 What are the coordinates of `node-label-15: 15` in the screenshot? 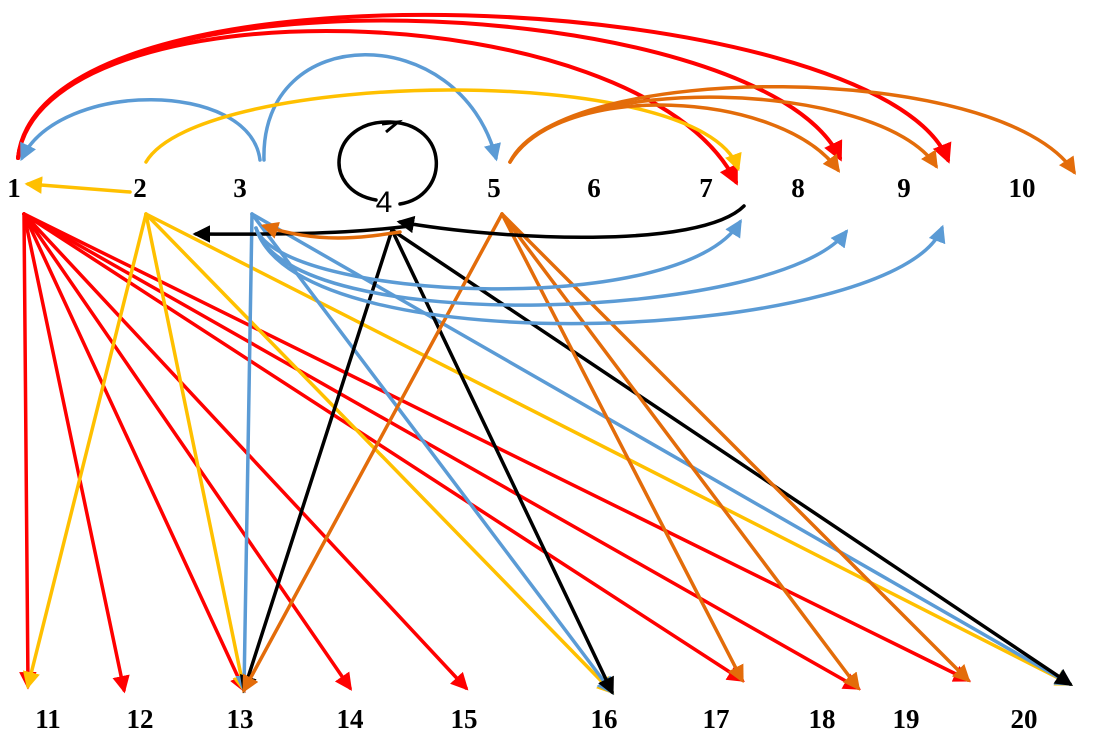 It's located at (464, 719).